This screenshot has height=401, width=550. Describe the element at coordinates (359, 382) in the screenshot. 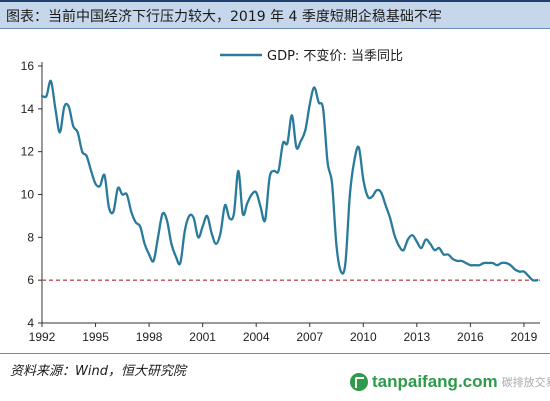

I see `leaf-logo-icon` at that location.